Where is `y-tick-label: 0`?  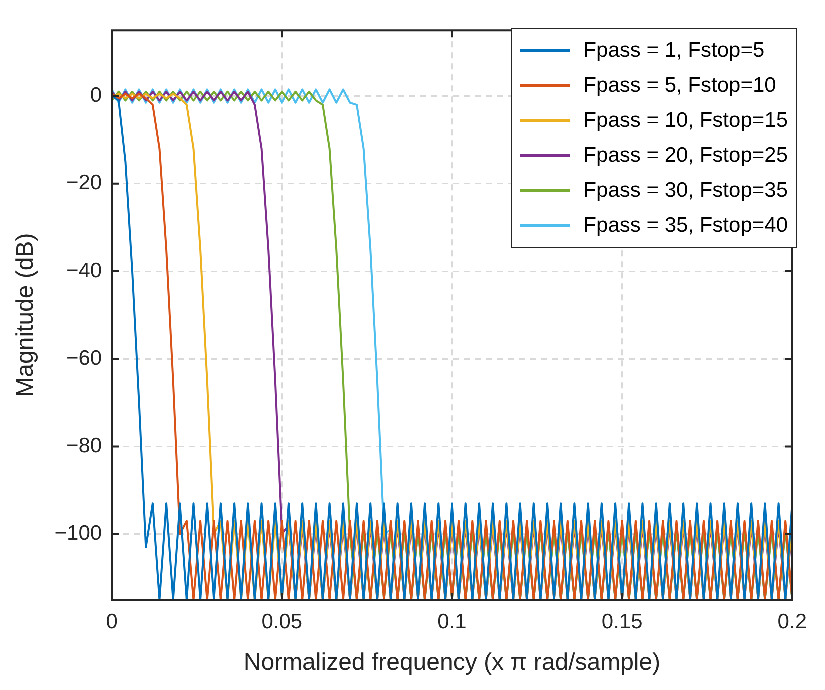
y-tick-label: 0 is located at coordinates (96, 96).